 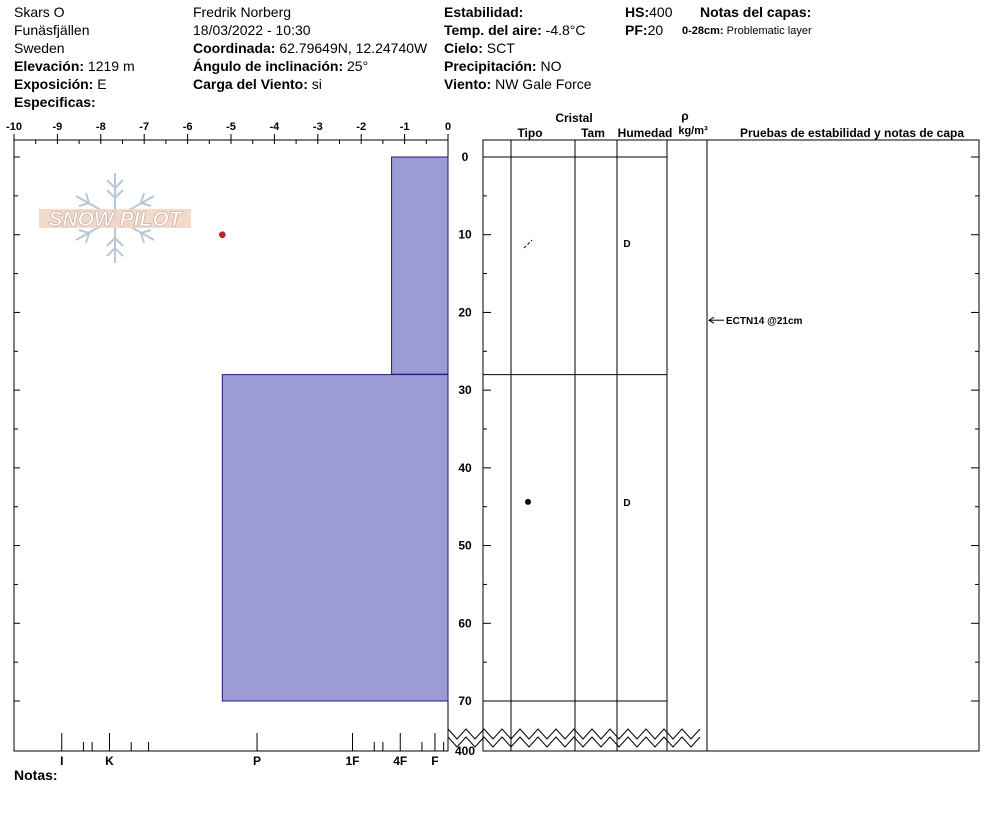 I want to click on layer-note: 0-28cm: Problematic layer, so click(x=747, y=31).